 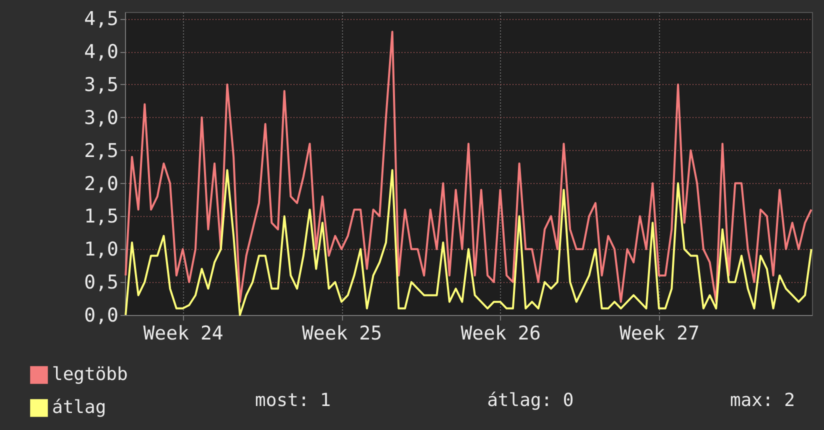 I want to click on y-tick-label: 4,5, so click(x=101, y=19).